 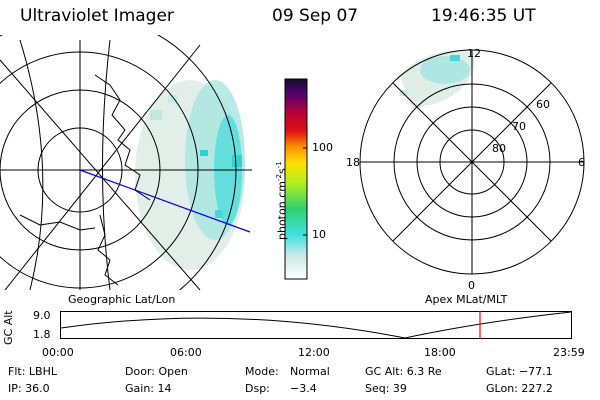 I want to click on alt-xtick-2359: 23:59, so click(x=569, y=352).